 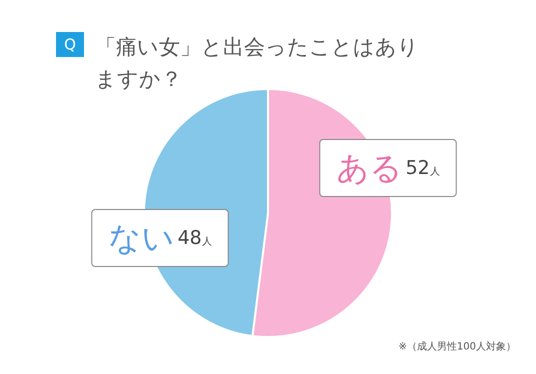 I want to click on text: Q, so click(x=70, y=45).